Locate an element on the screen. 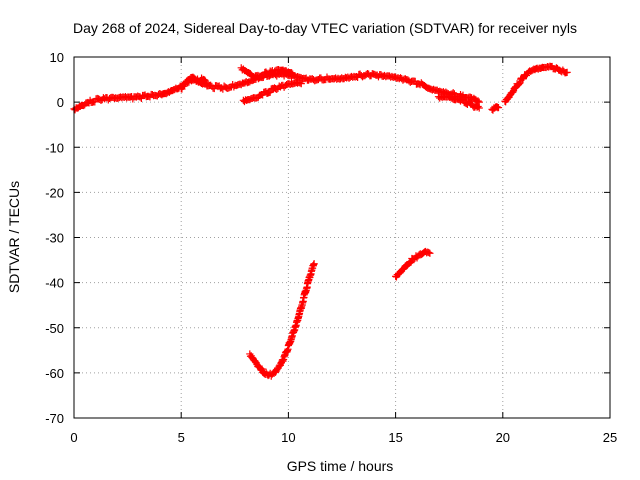 This screenshot has height=480, width=640. y-tick-label: -10 is located at coordinates (54, 147).